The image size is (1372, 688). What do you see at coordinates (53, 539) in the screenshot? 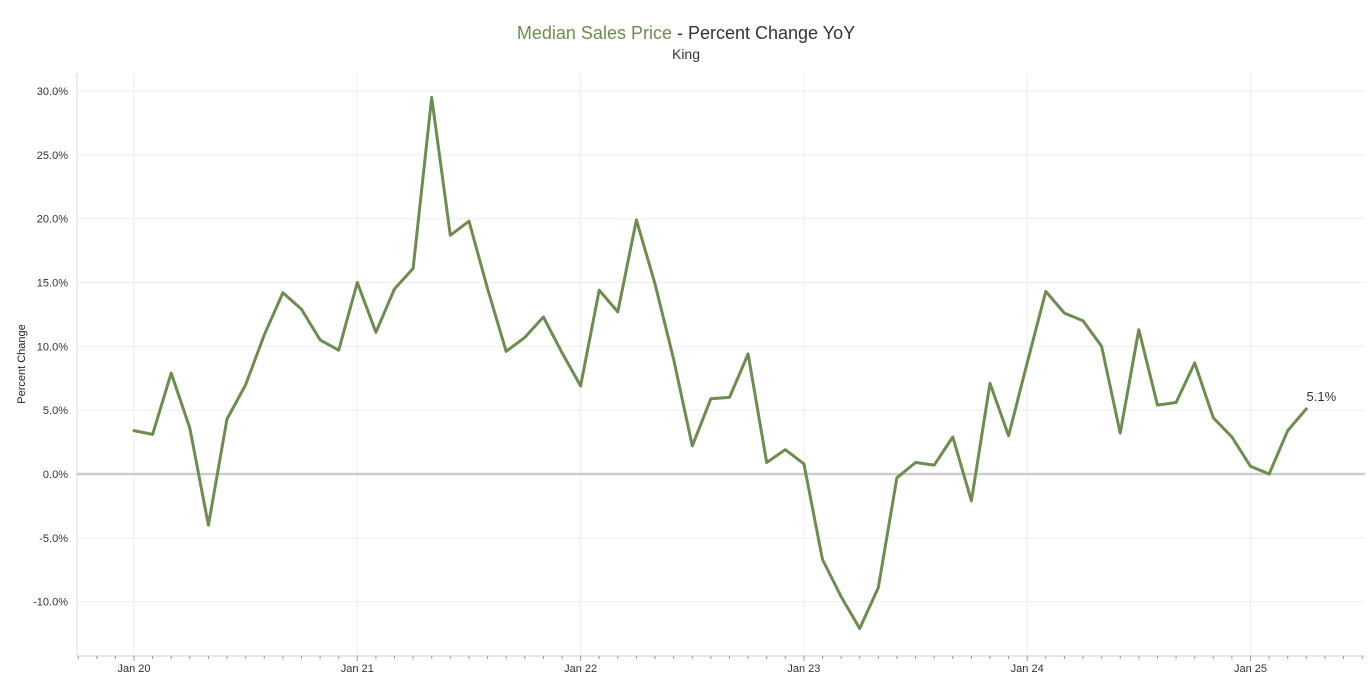
I see `y-tick-label: -5.0%` at bounding box center [53, 539].